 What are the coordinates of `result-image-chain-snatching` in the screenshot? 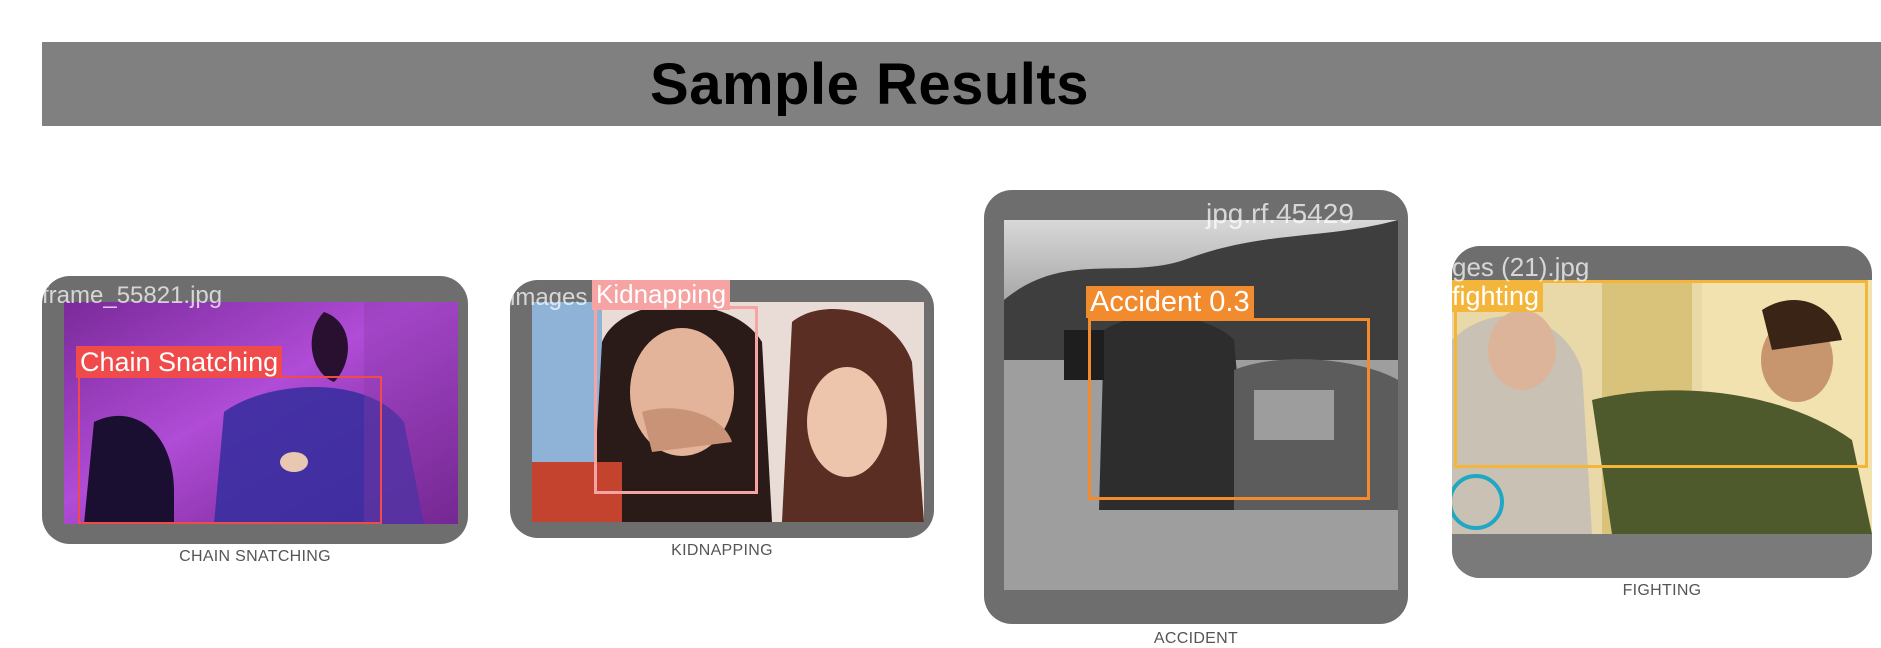 It's located at (261, 413).